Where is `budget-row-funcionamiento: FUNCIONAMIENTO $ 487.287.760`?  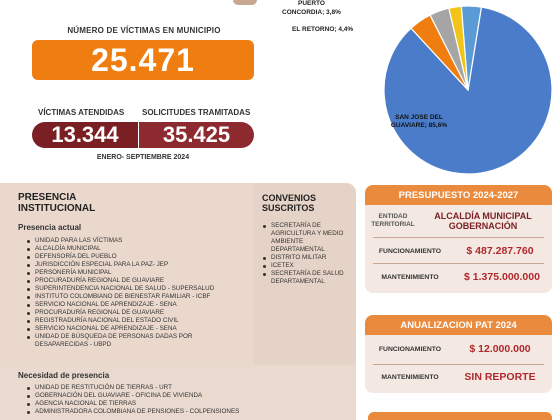
budget-row-funcionamiento: FUNCIONAMIENTO $ 487.287.760 is located at coordinates (458, 251).